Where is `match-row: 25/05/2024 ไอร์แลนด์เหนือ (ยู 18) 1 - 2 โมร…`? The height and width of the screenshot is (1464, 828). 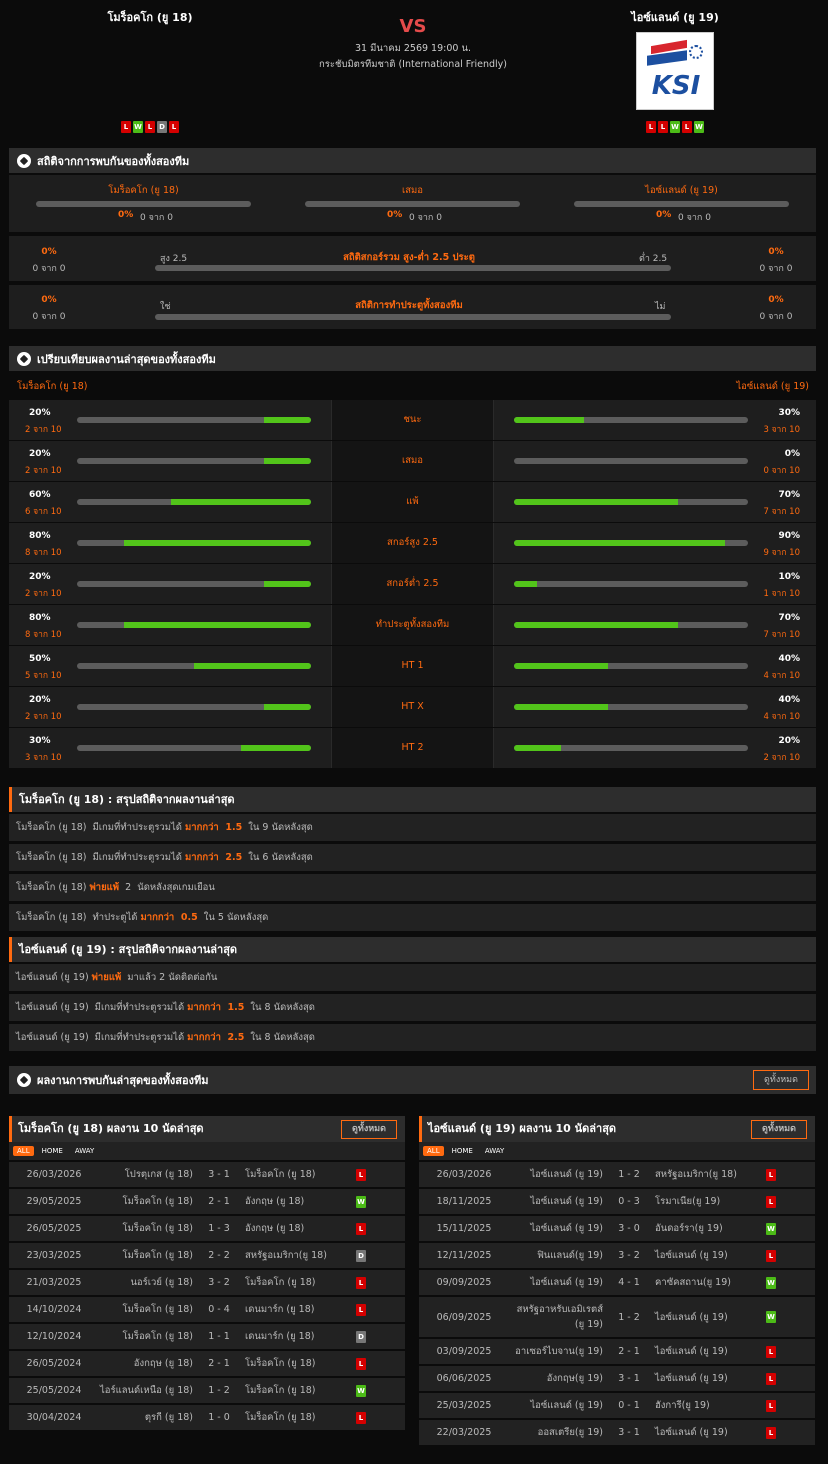
match-row: 25/05/2024 ไอร์แลนด์เหนือ (ยู 18) 1 - 2 โมร… is located at coordinates (207, 1390).